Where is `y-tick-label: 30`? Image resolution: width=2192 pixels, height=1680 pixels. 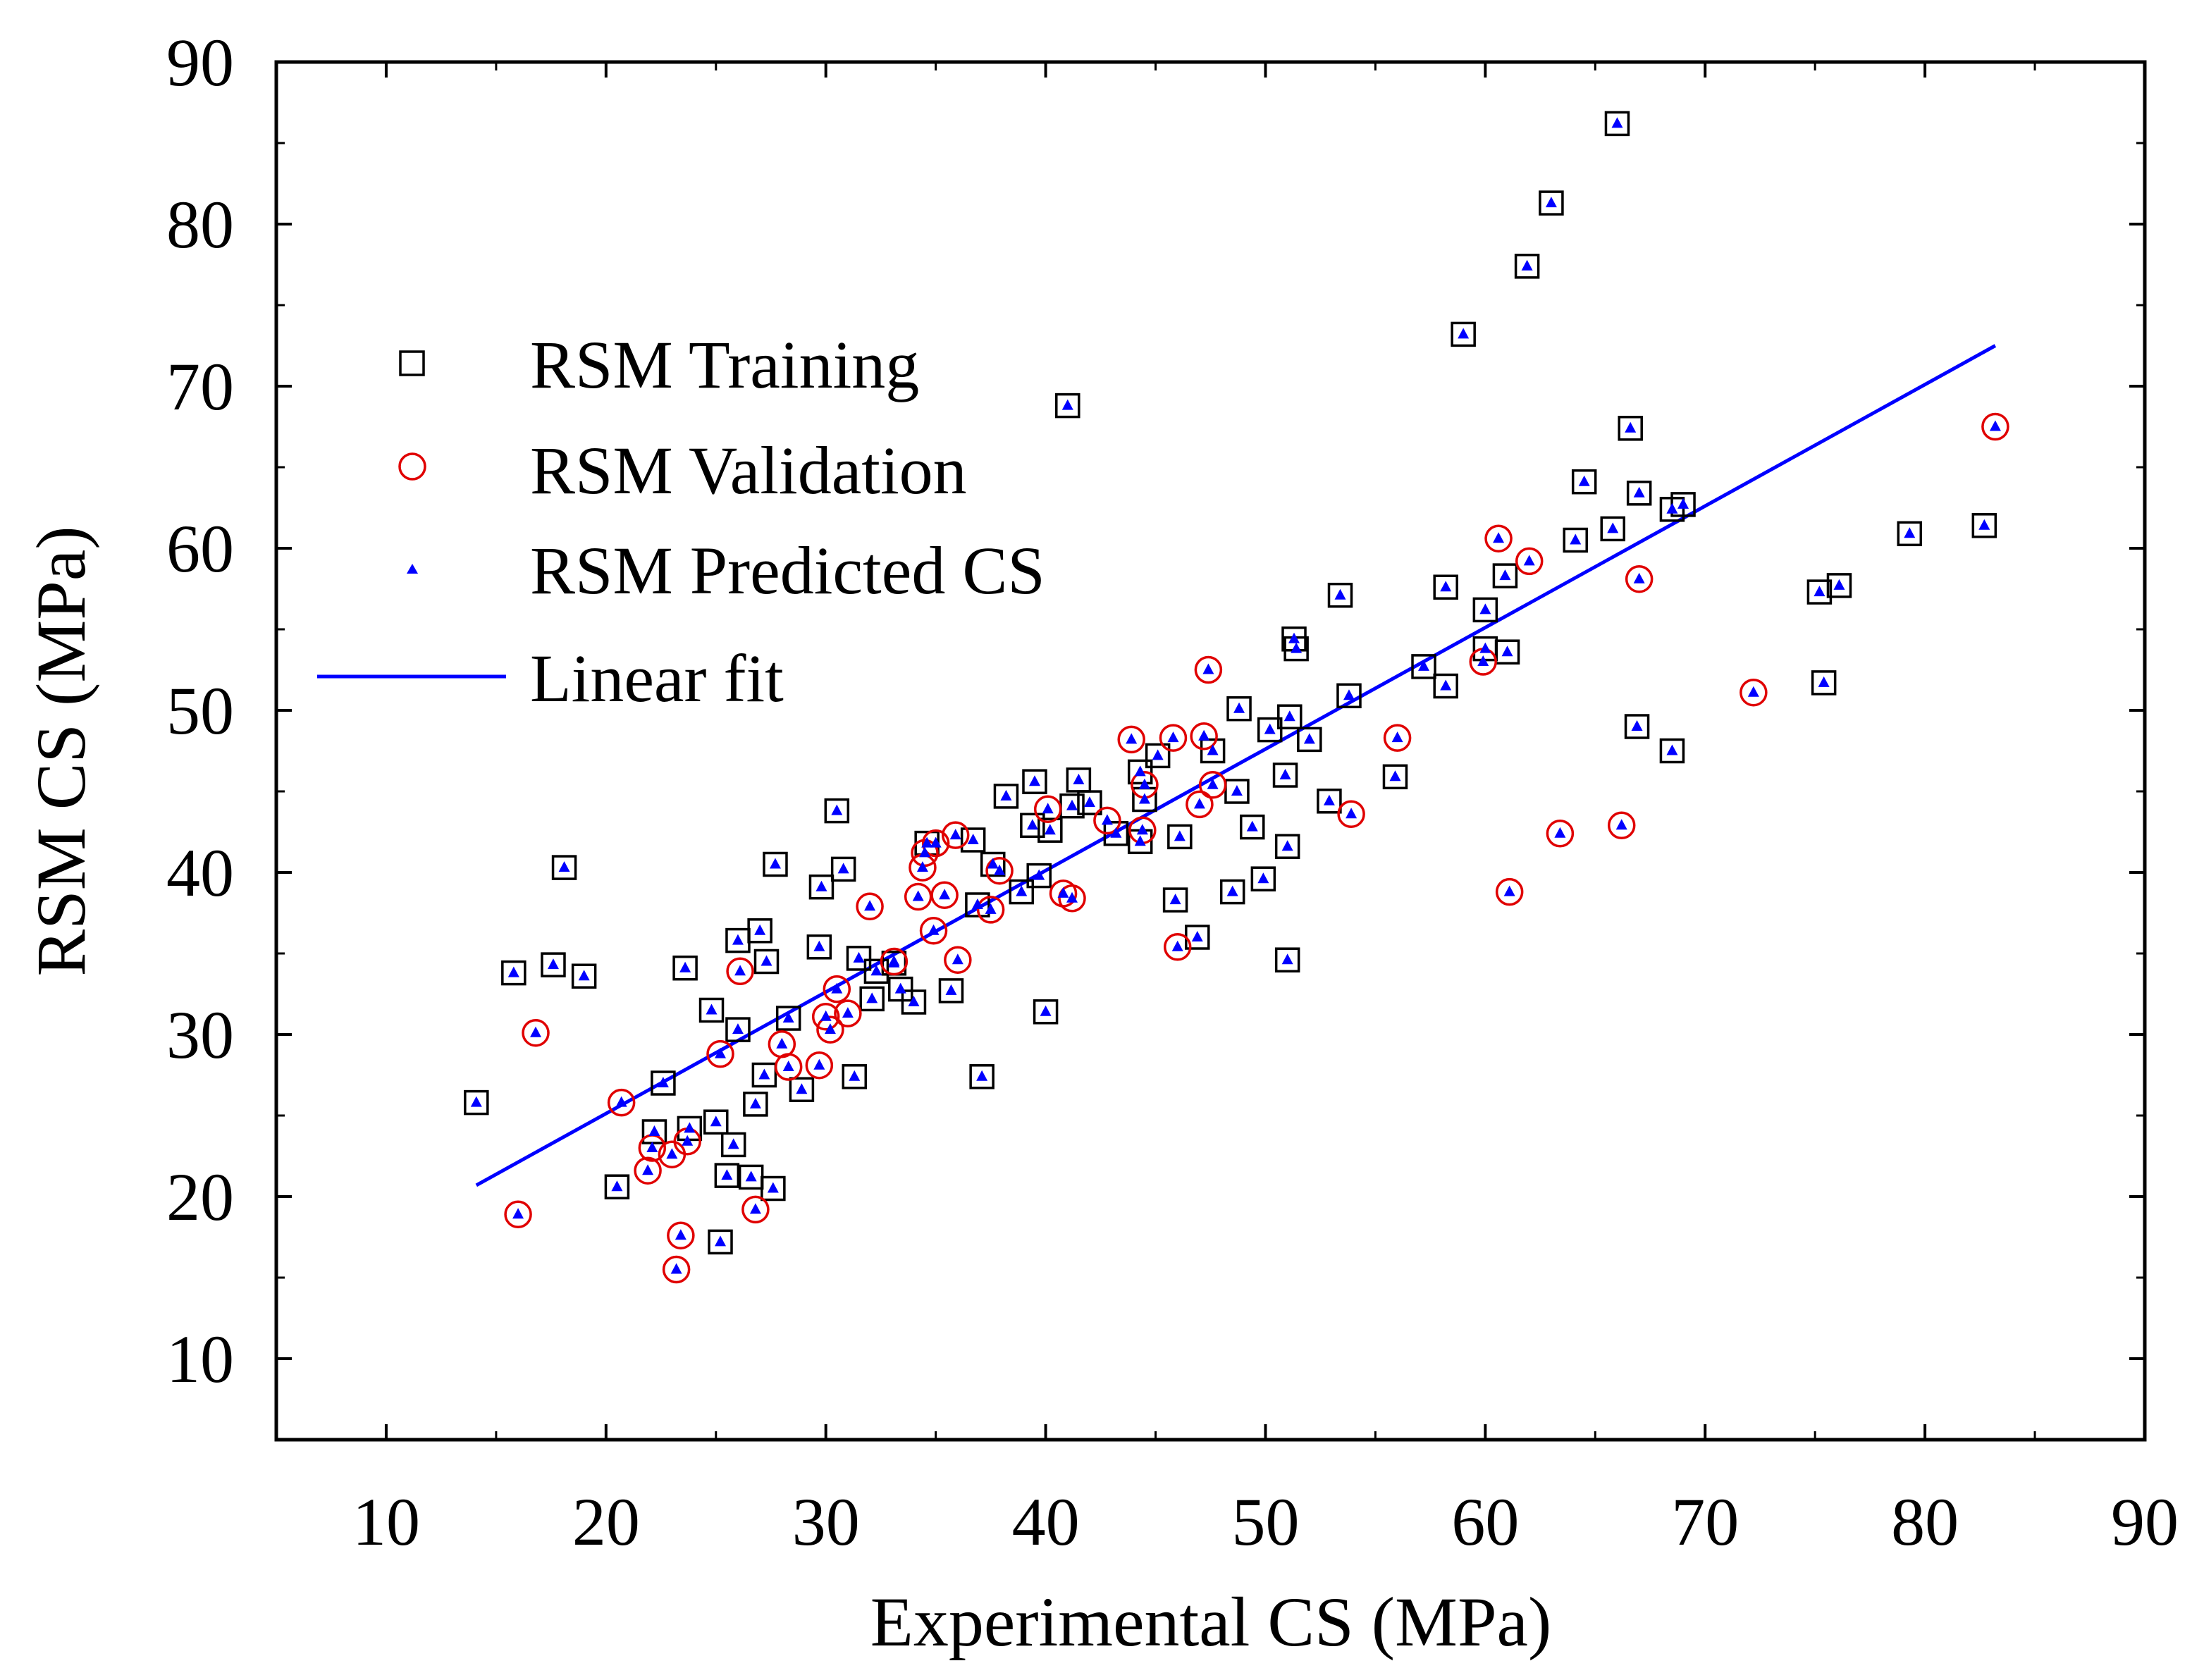 y-tick-label: 30 is located at coordinates (200, 1035).